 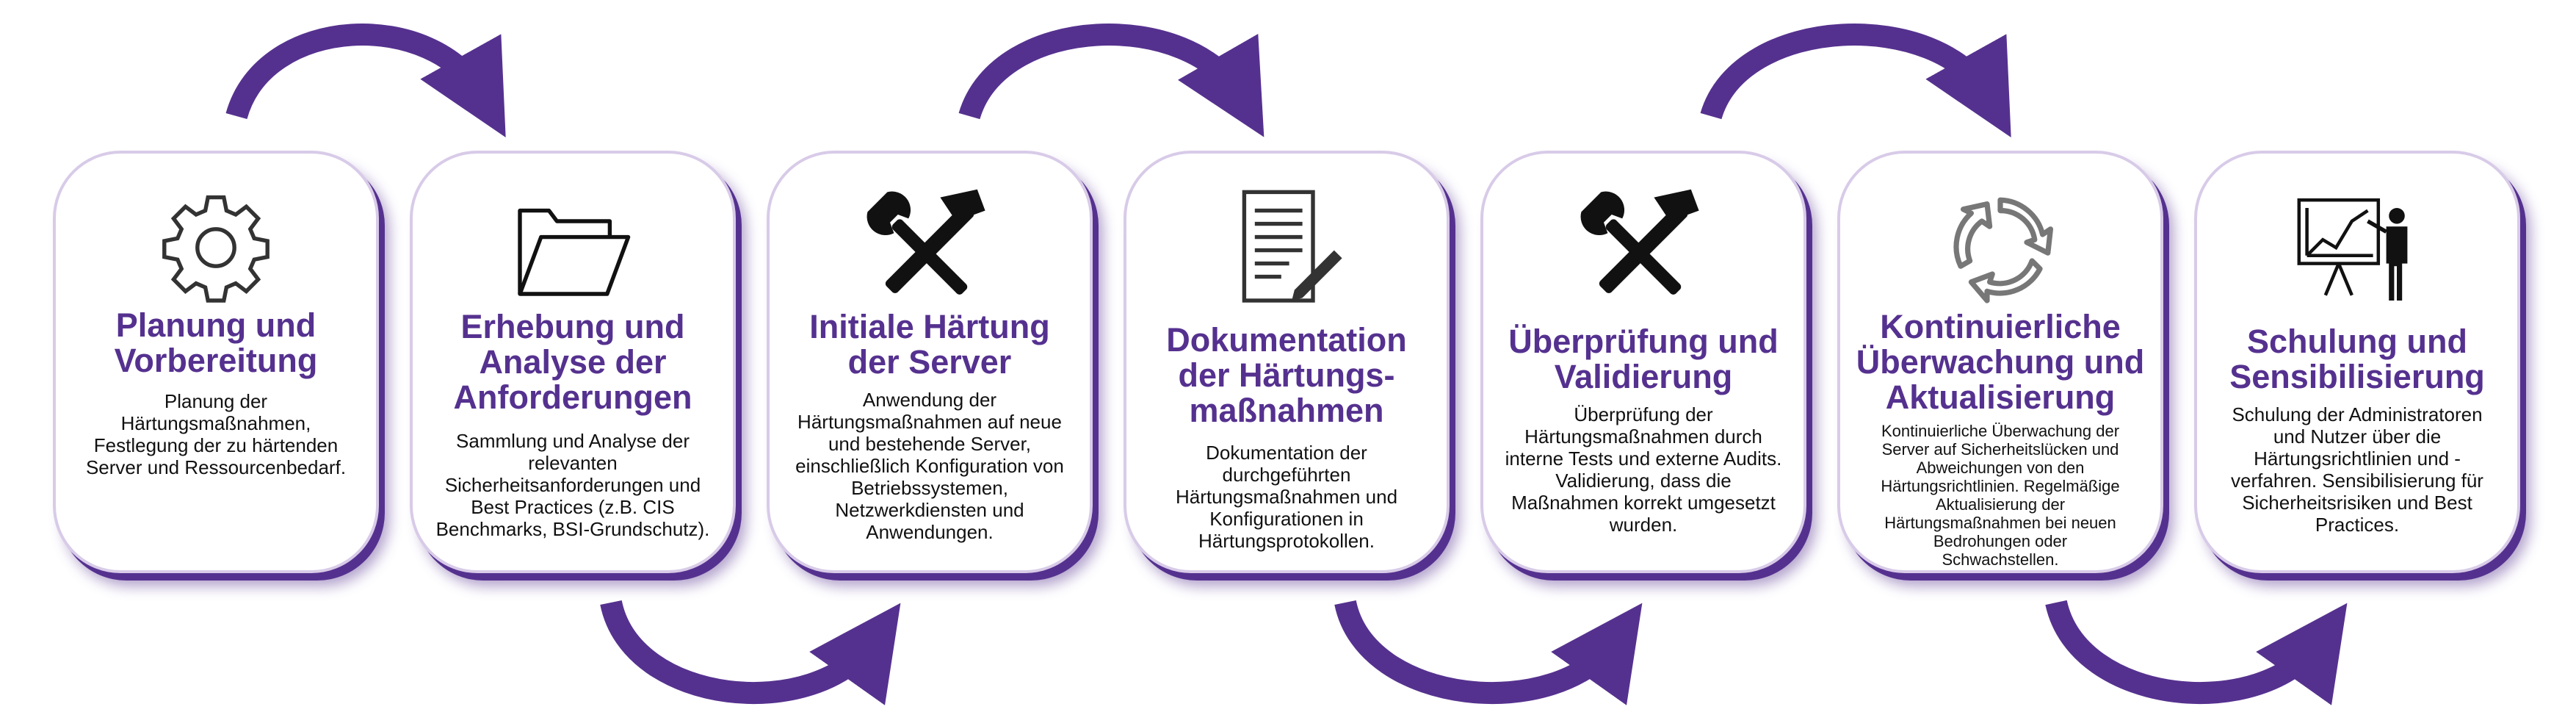 What do you see at coordinates (1286, 248) in the screenshot?
I see `document-edit-icon` at bounding box center [1286, 248].